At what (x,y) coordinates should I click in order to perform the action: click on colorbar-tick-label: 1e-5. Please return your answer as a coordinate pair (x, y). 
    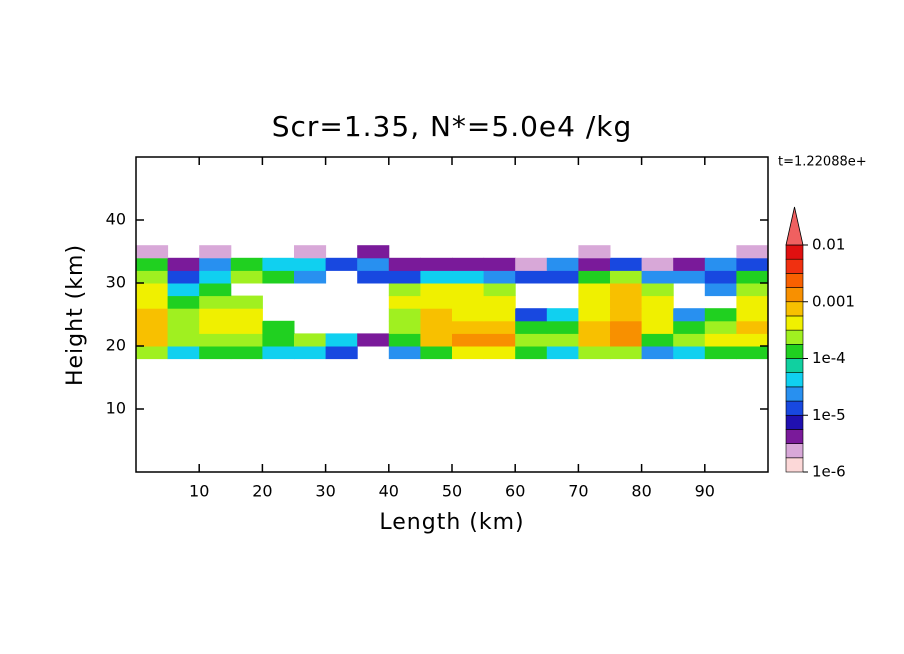
    Looking at the image, I should click on (829, 415).